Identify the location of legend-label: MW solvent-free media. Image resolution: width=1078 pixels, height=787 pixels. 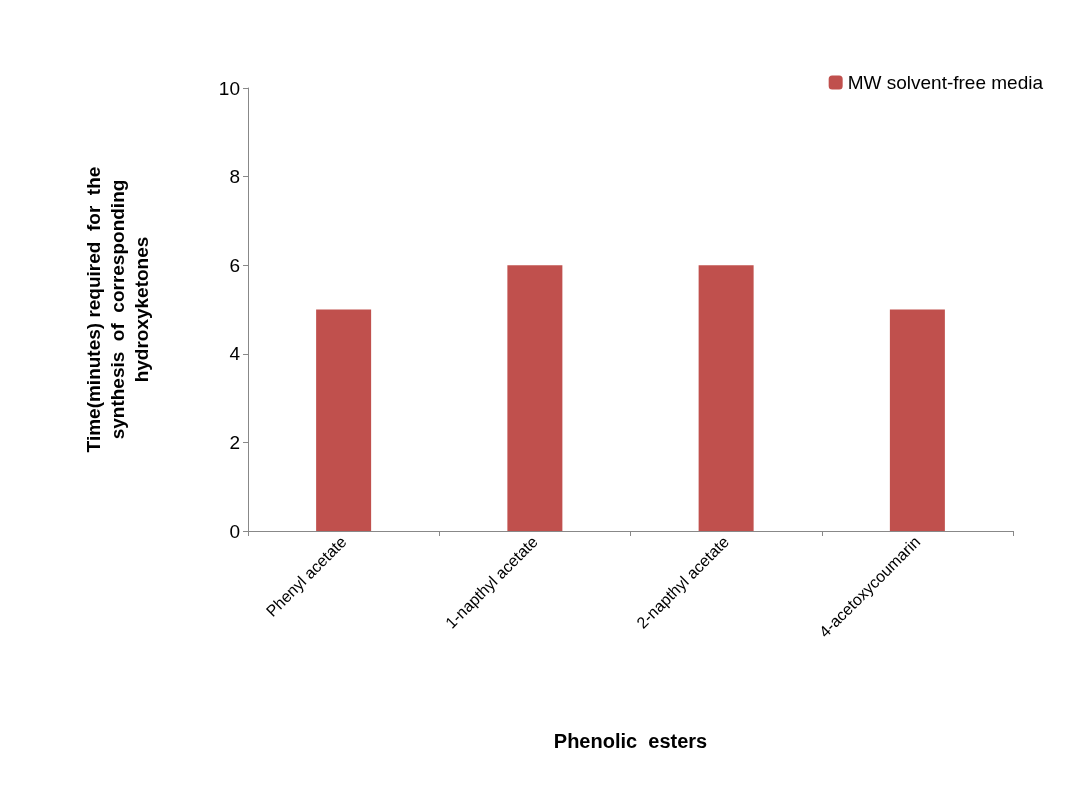
(945, 82).